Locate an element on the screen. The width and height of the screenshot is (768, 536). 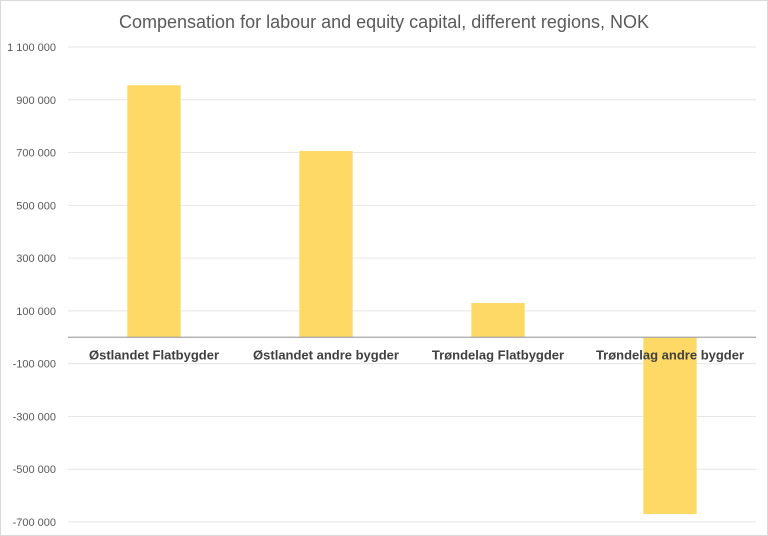
y-tick-label: -300 000 is located at coordinates (34, 417).